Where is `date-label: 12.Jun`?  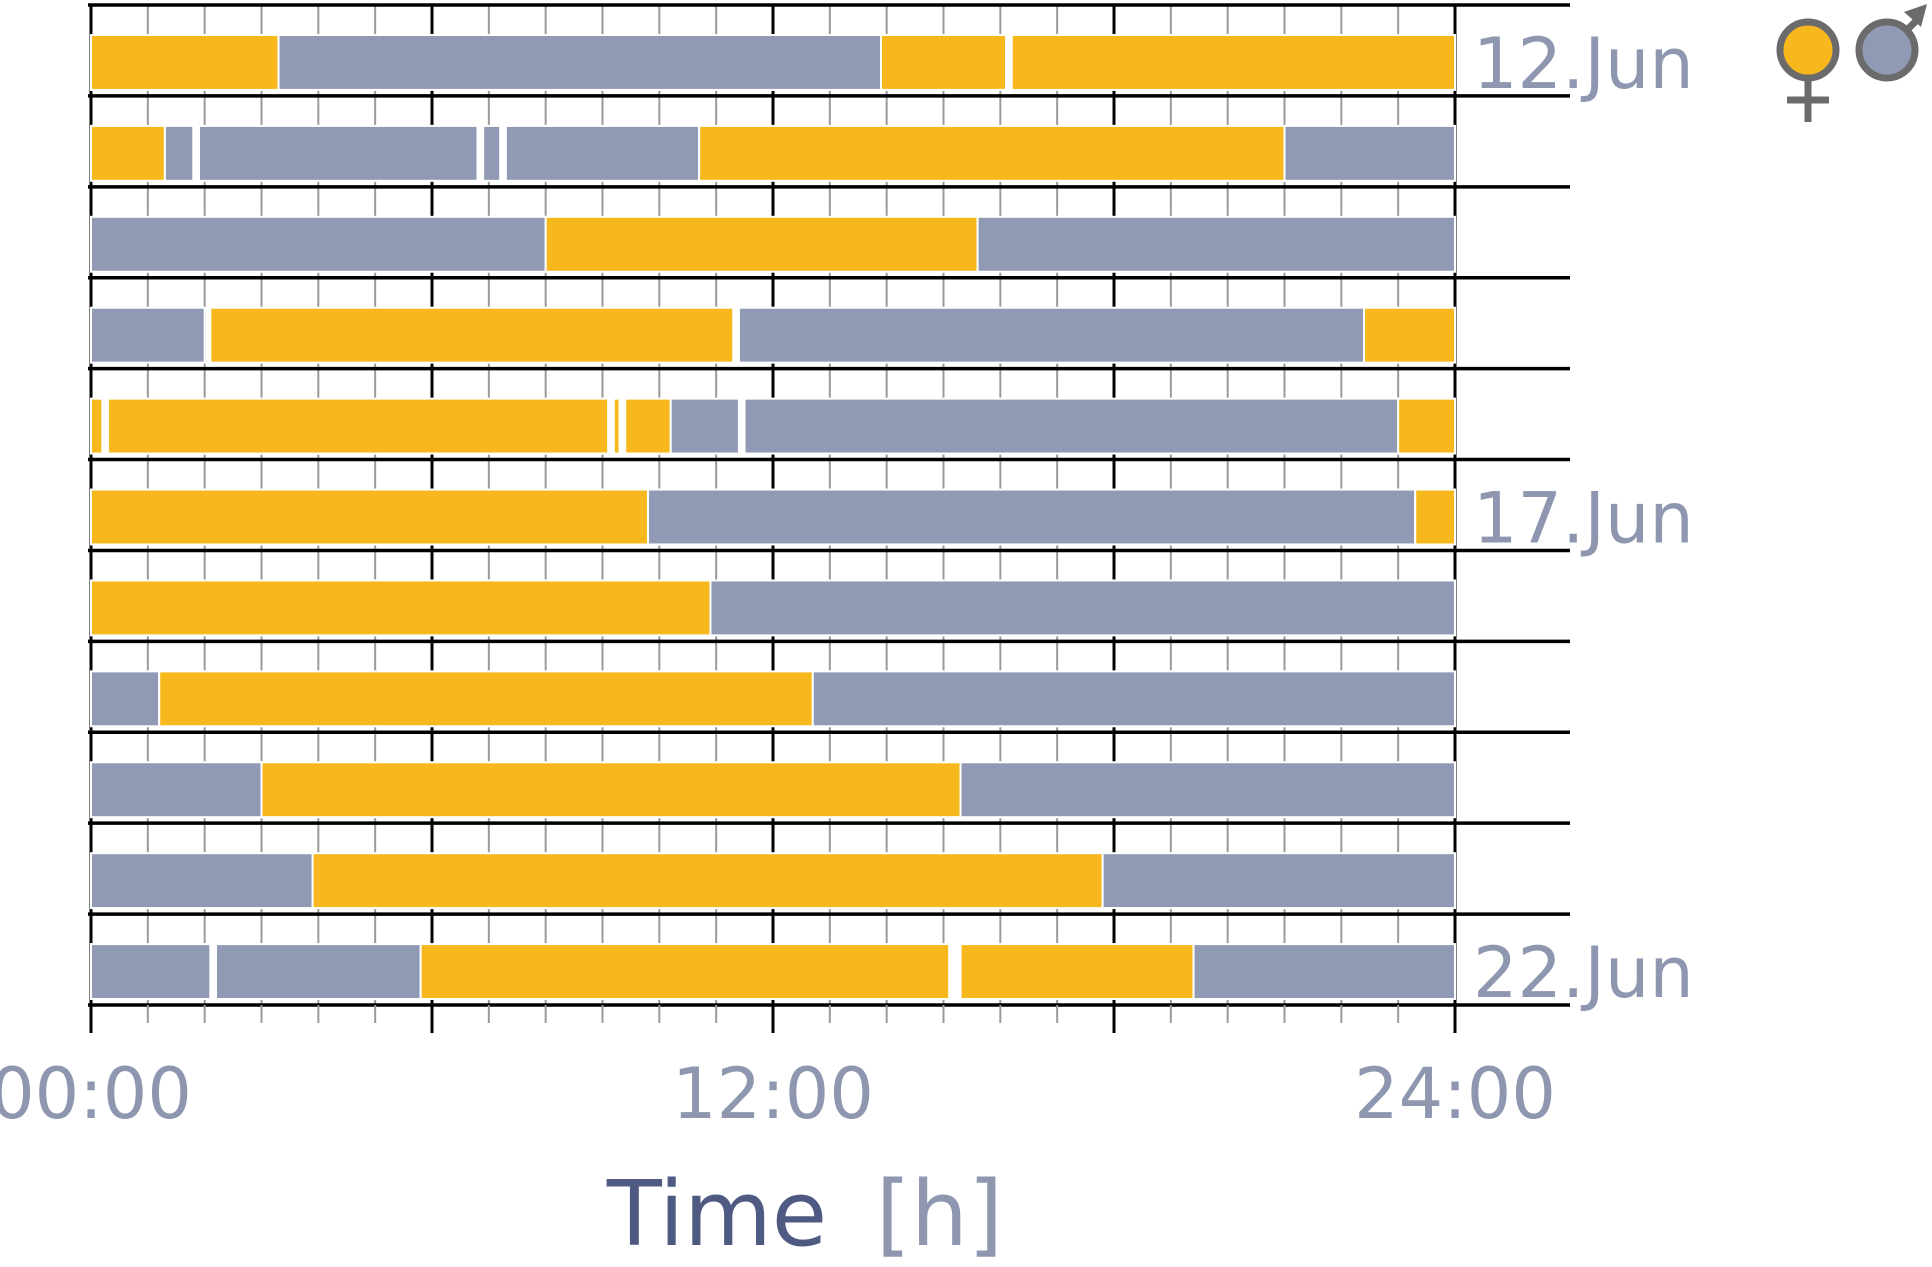 date-label: 12.Jun is located at coordinates (1583, 64).